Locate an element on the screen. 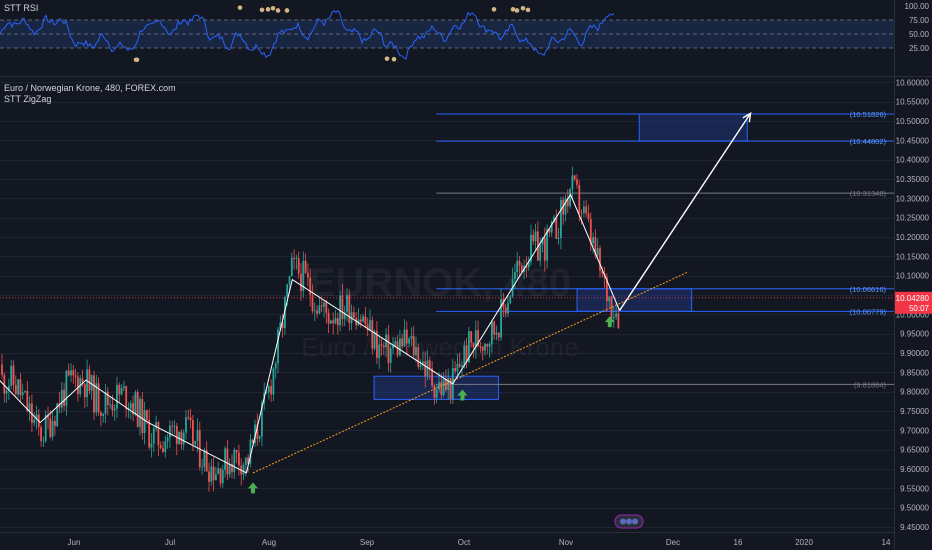 The height and width of the screenshot is (550, 932). target-zone is located at coordinates (693, 127).